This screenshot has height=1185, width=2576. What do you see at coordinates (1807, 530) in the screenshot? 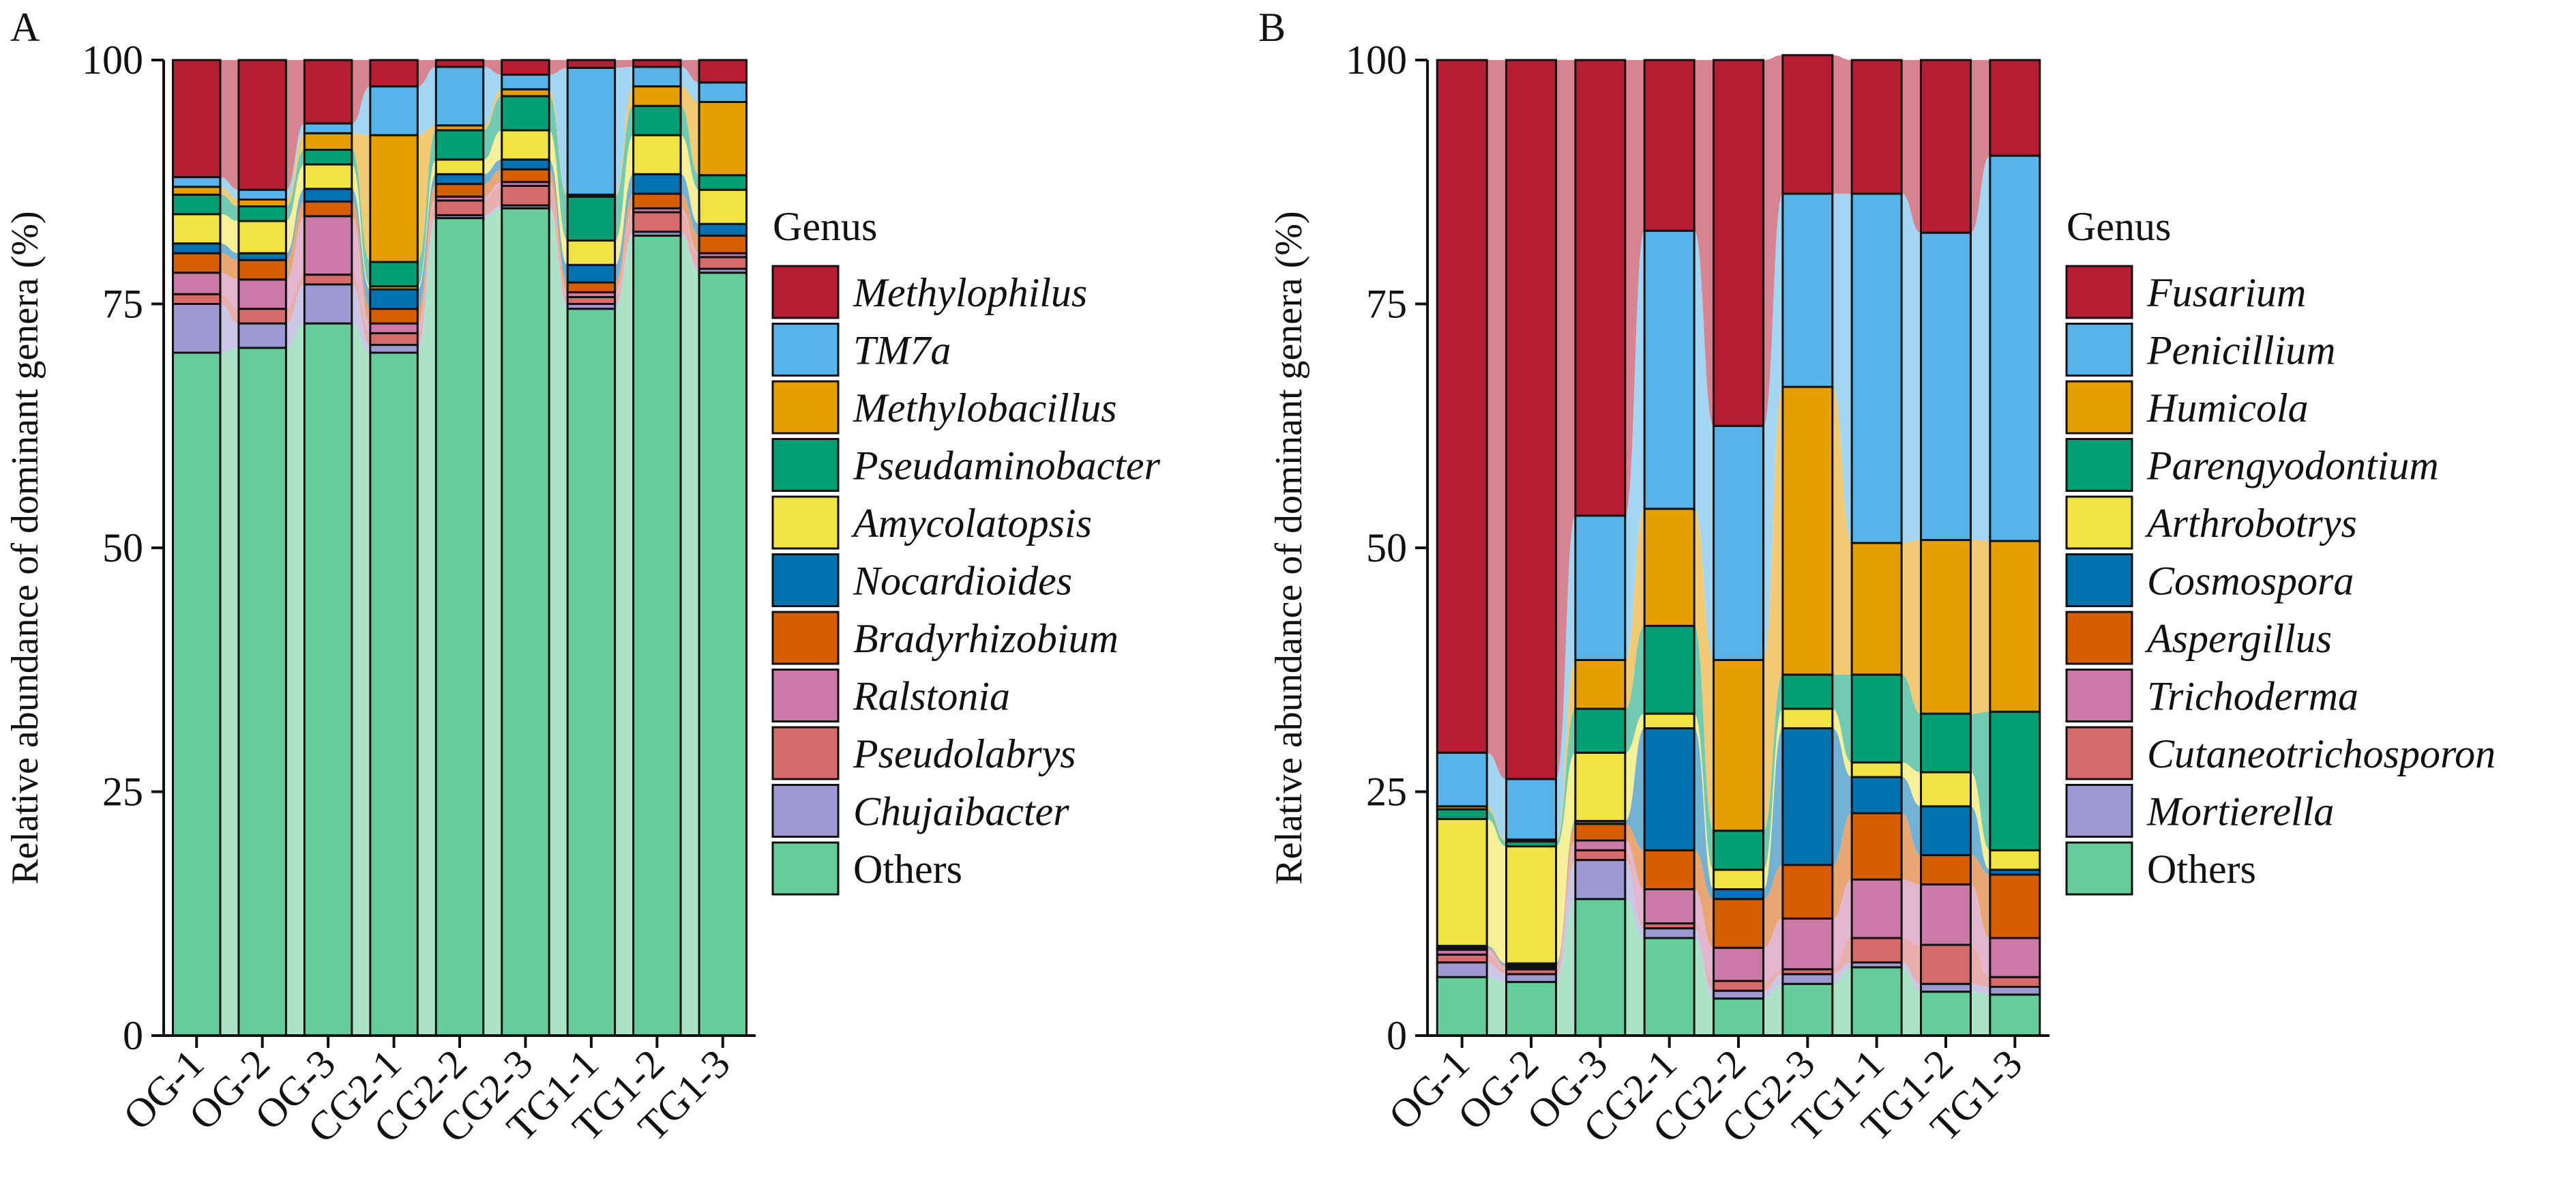
I see `bar-segment-cg2-3-humicola` at bounding box center [1807, 530].